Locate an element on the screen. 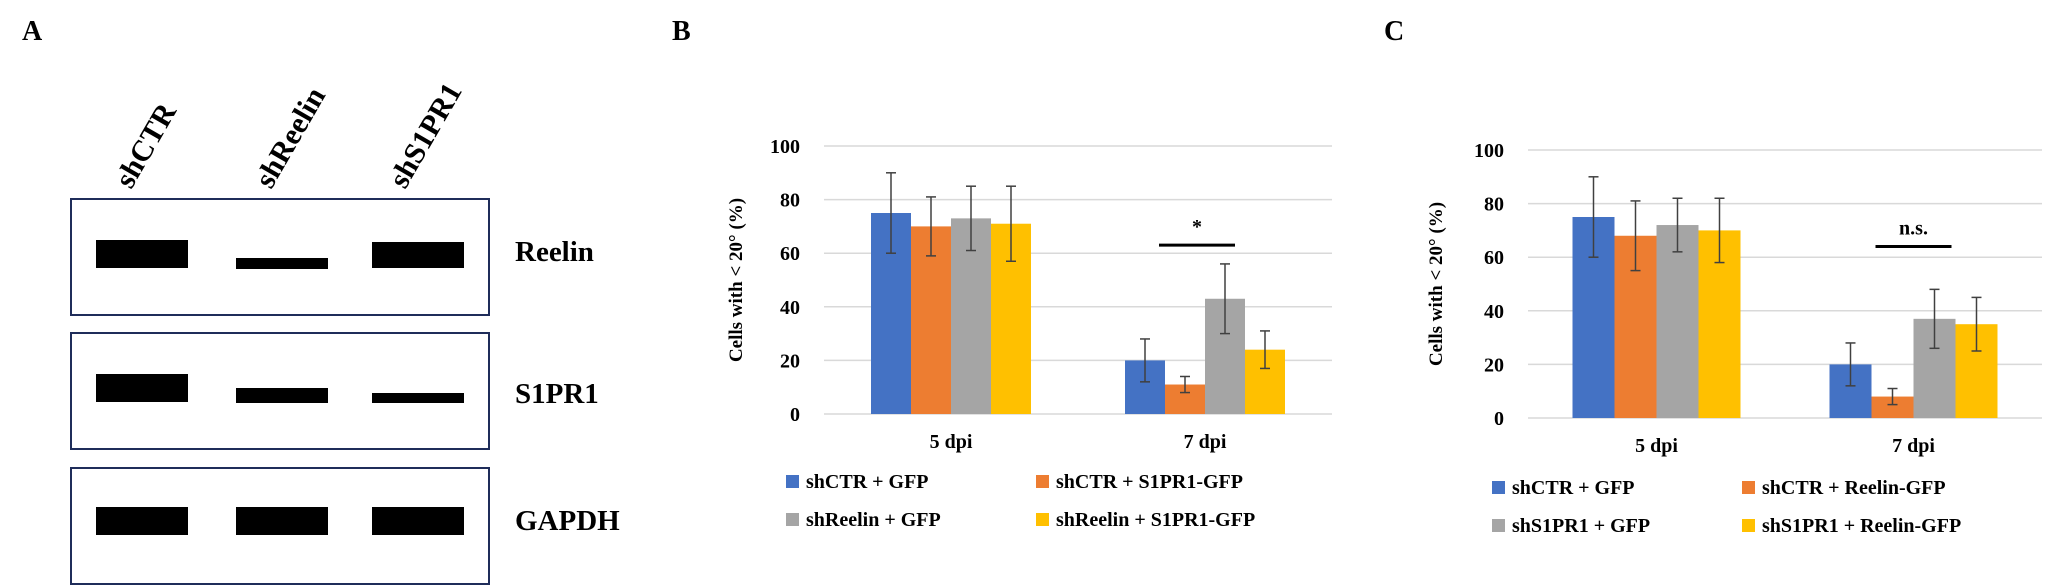 The height and width of the screenshot is (585, 2053). chart-b-ylabel: Cells with < 20° (%) is located at coordinates (736, 280).